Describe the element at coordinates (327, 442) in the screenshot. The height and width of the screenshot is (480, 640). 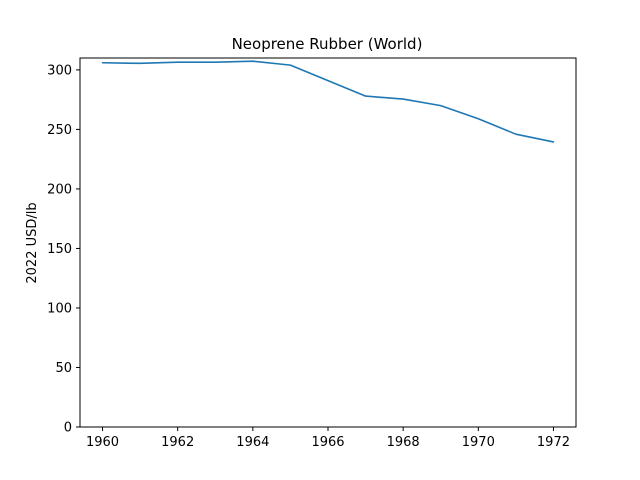
I see `x-tick-label: 1966` at that location.